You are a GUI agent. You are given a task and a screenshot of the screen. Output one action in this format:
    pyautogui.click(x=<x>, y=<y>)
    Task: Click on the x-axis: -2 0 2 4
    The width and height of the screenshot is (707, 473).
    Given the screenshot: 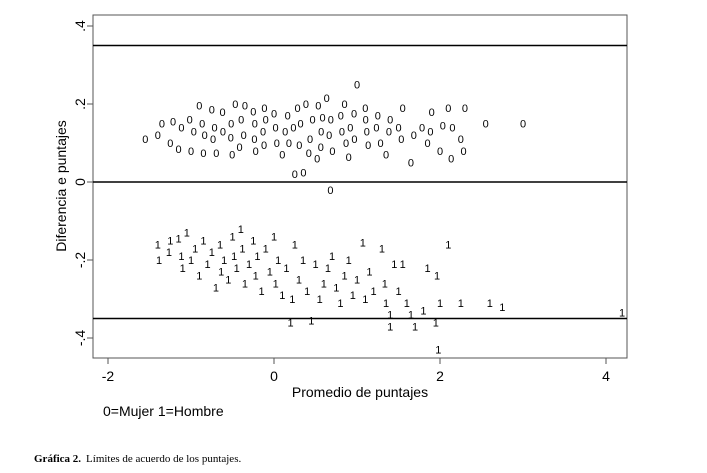 What is the action you would take?
    pyautogui.click(x=356, y=371)
    